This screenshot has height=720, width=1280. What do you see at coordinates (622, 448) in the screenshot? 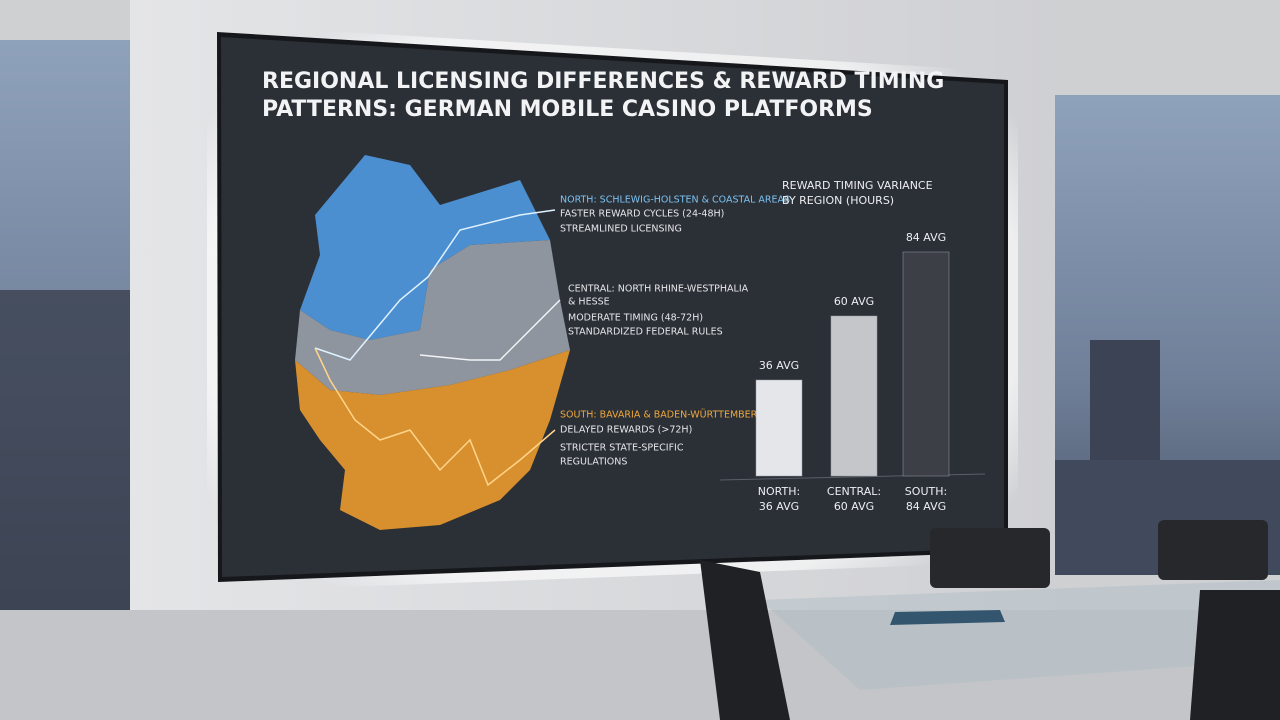
I see `region-line: STRICTER STATE-SPECIFIC` at bounding box center [622, 448].